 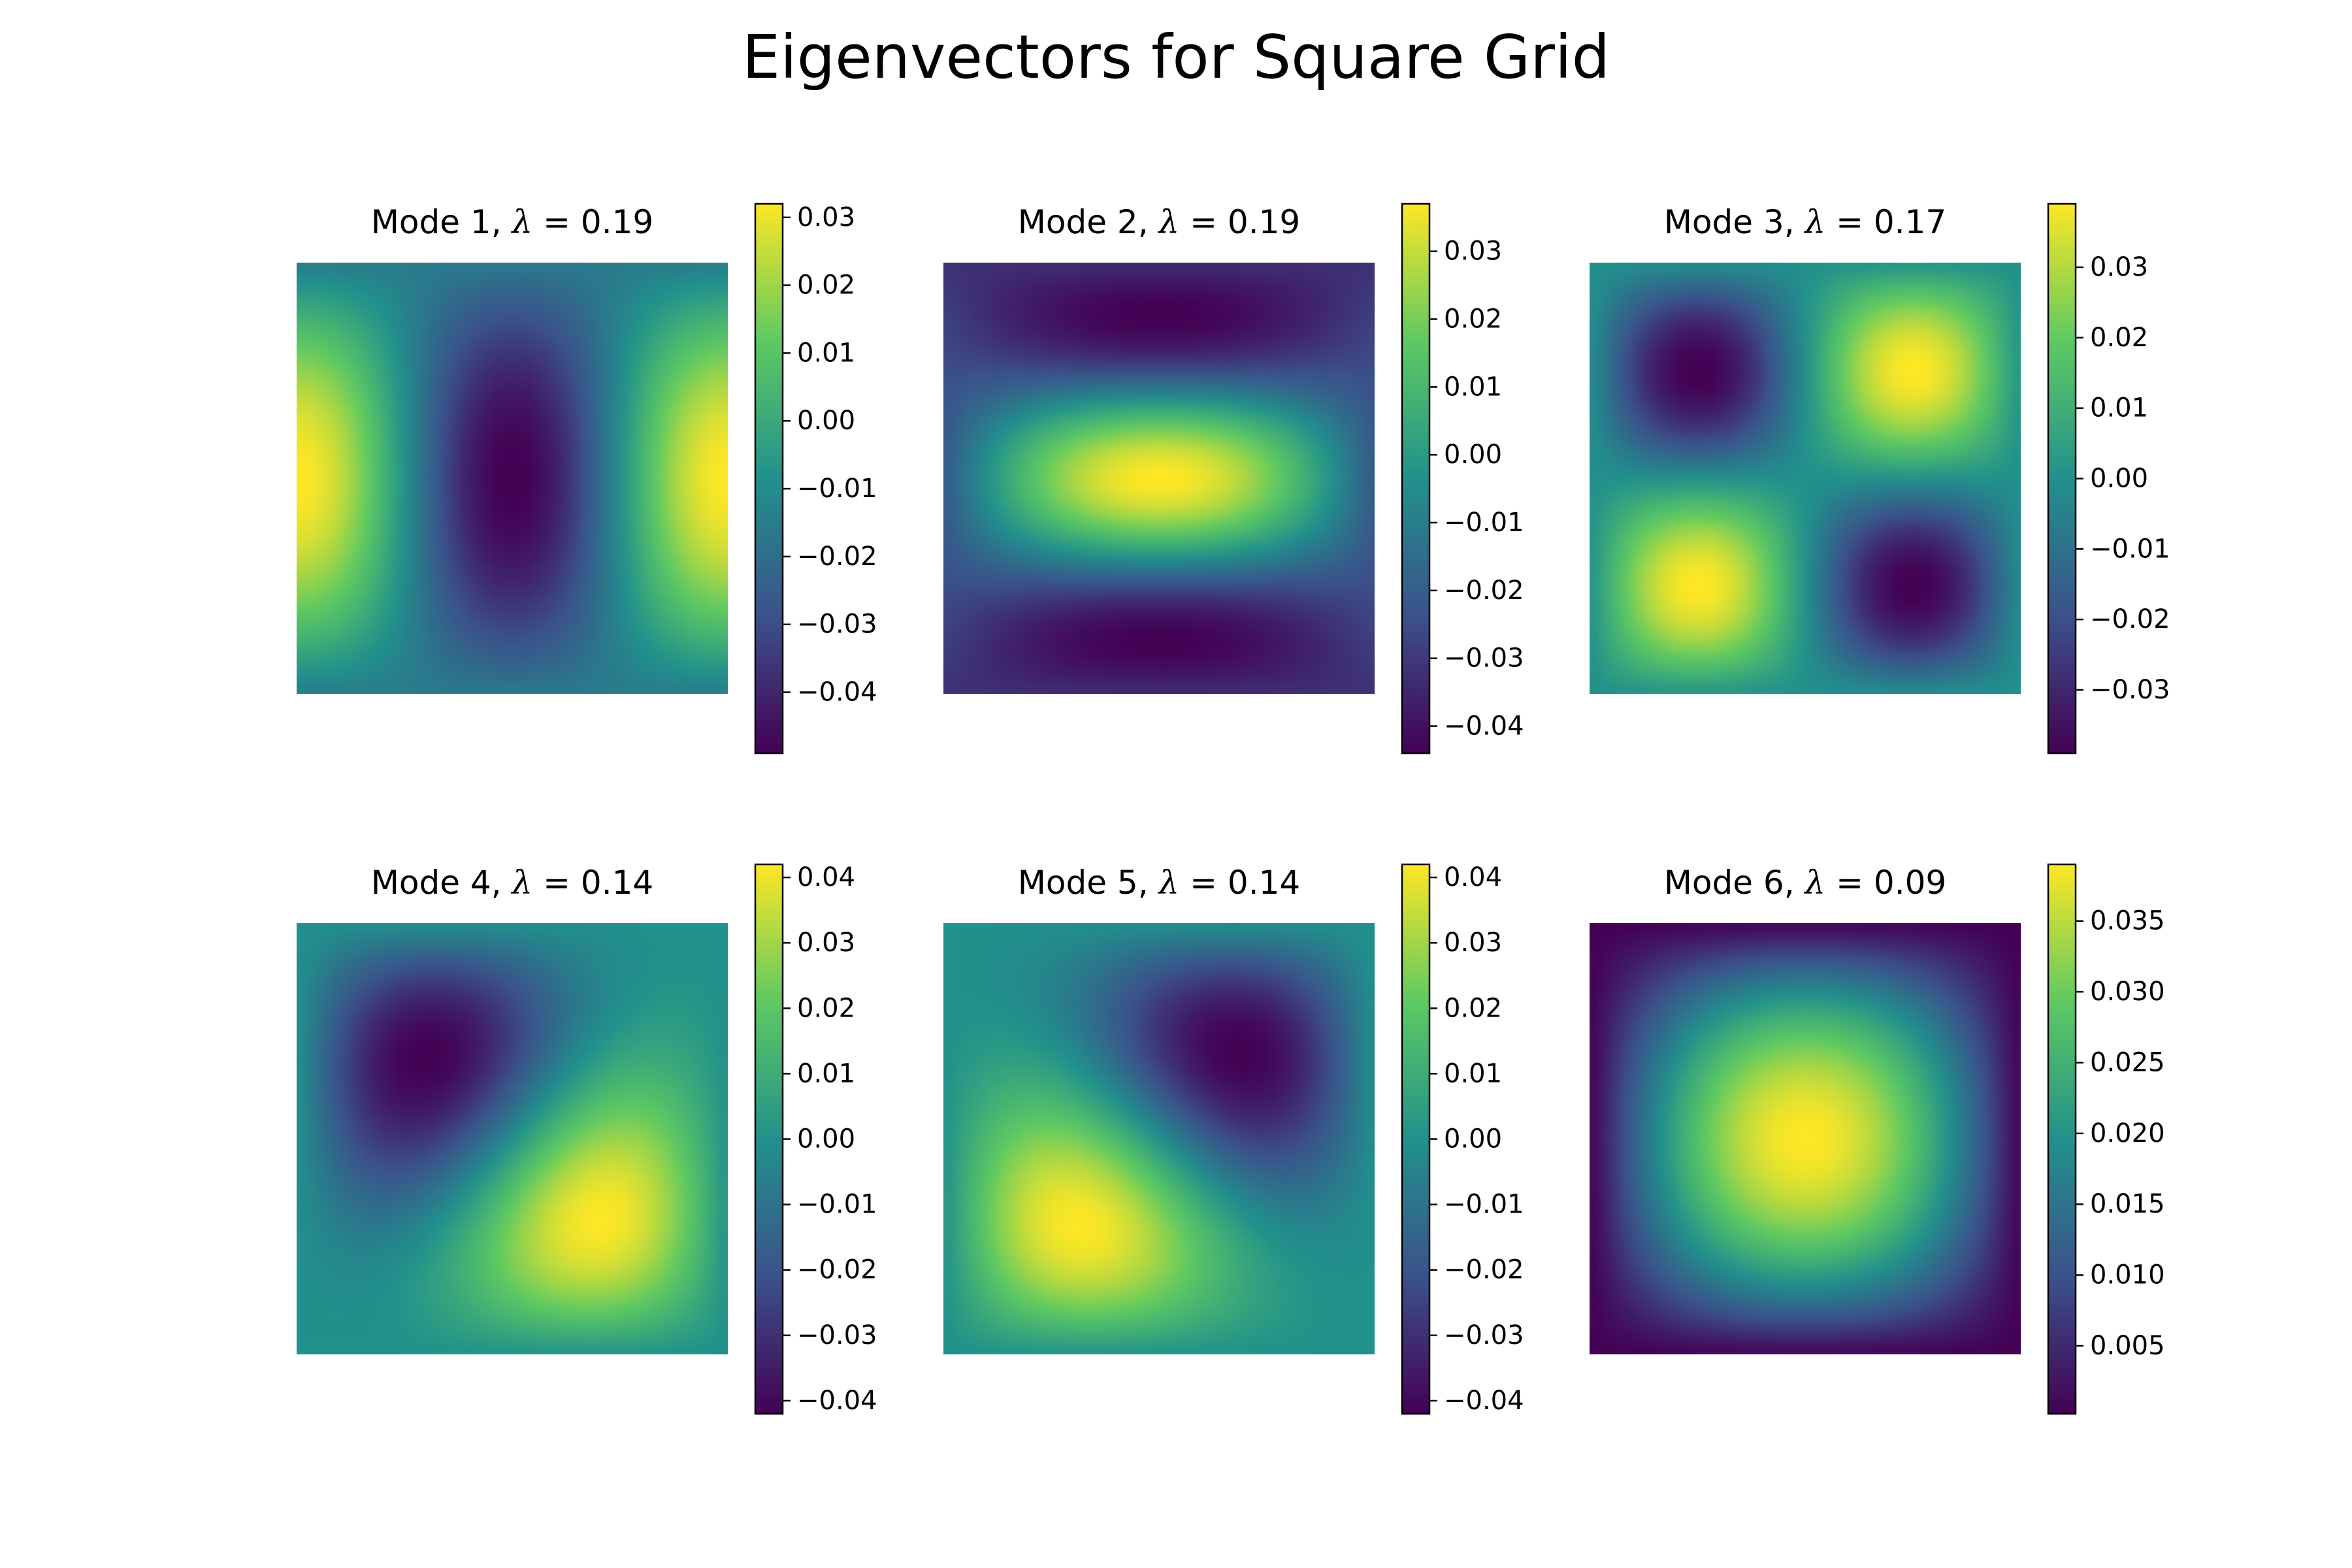 What do you see at coordinates (441, 883) in the screenshot?
I see `panel-title-prefix: Mode 4,` at bounding box center [441, 883].